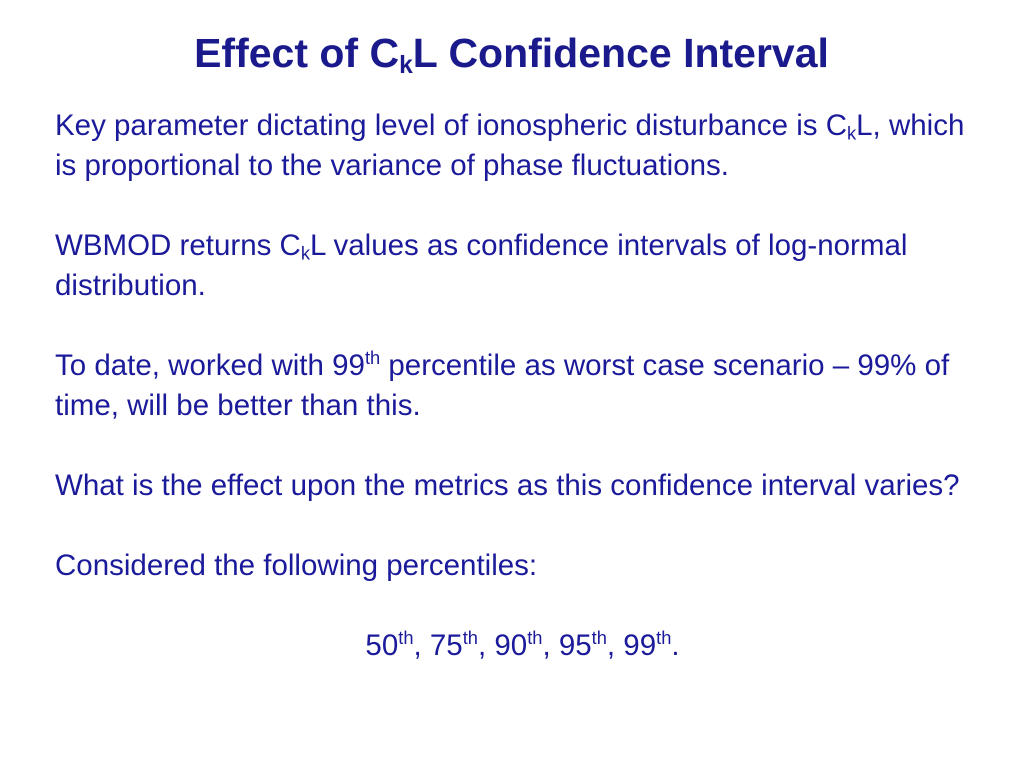 The height and width of the screenshot is (767, 1023). Describe the element at coordinates (567, 645) in the screenshot. I see `text: , 95` at that location.